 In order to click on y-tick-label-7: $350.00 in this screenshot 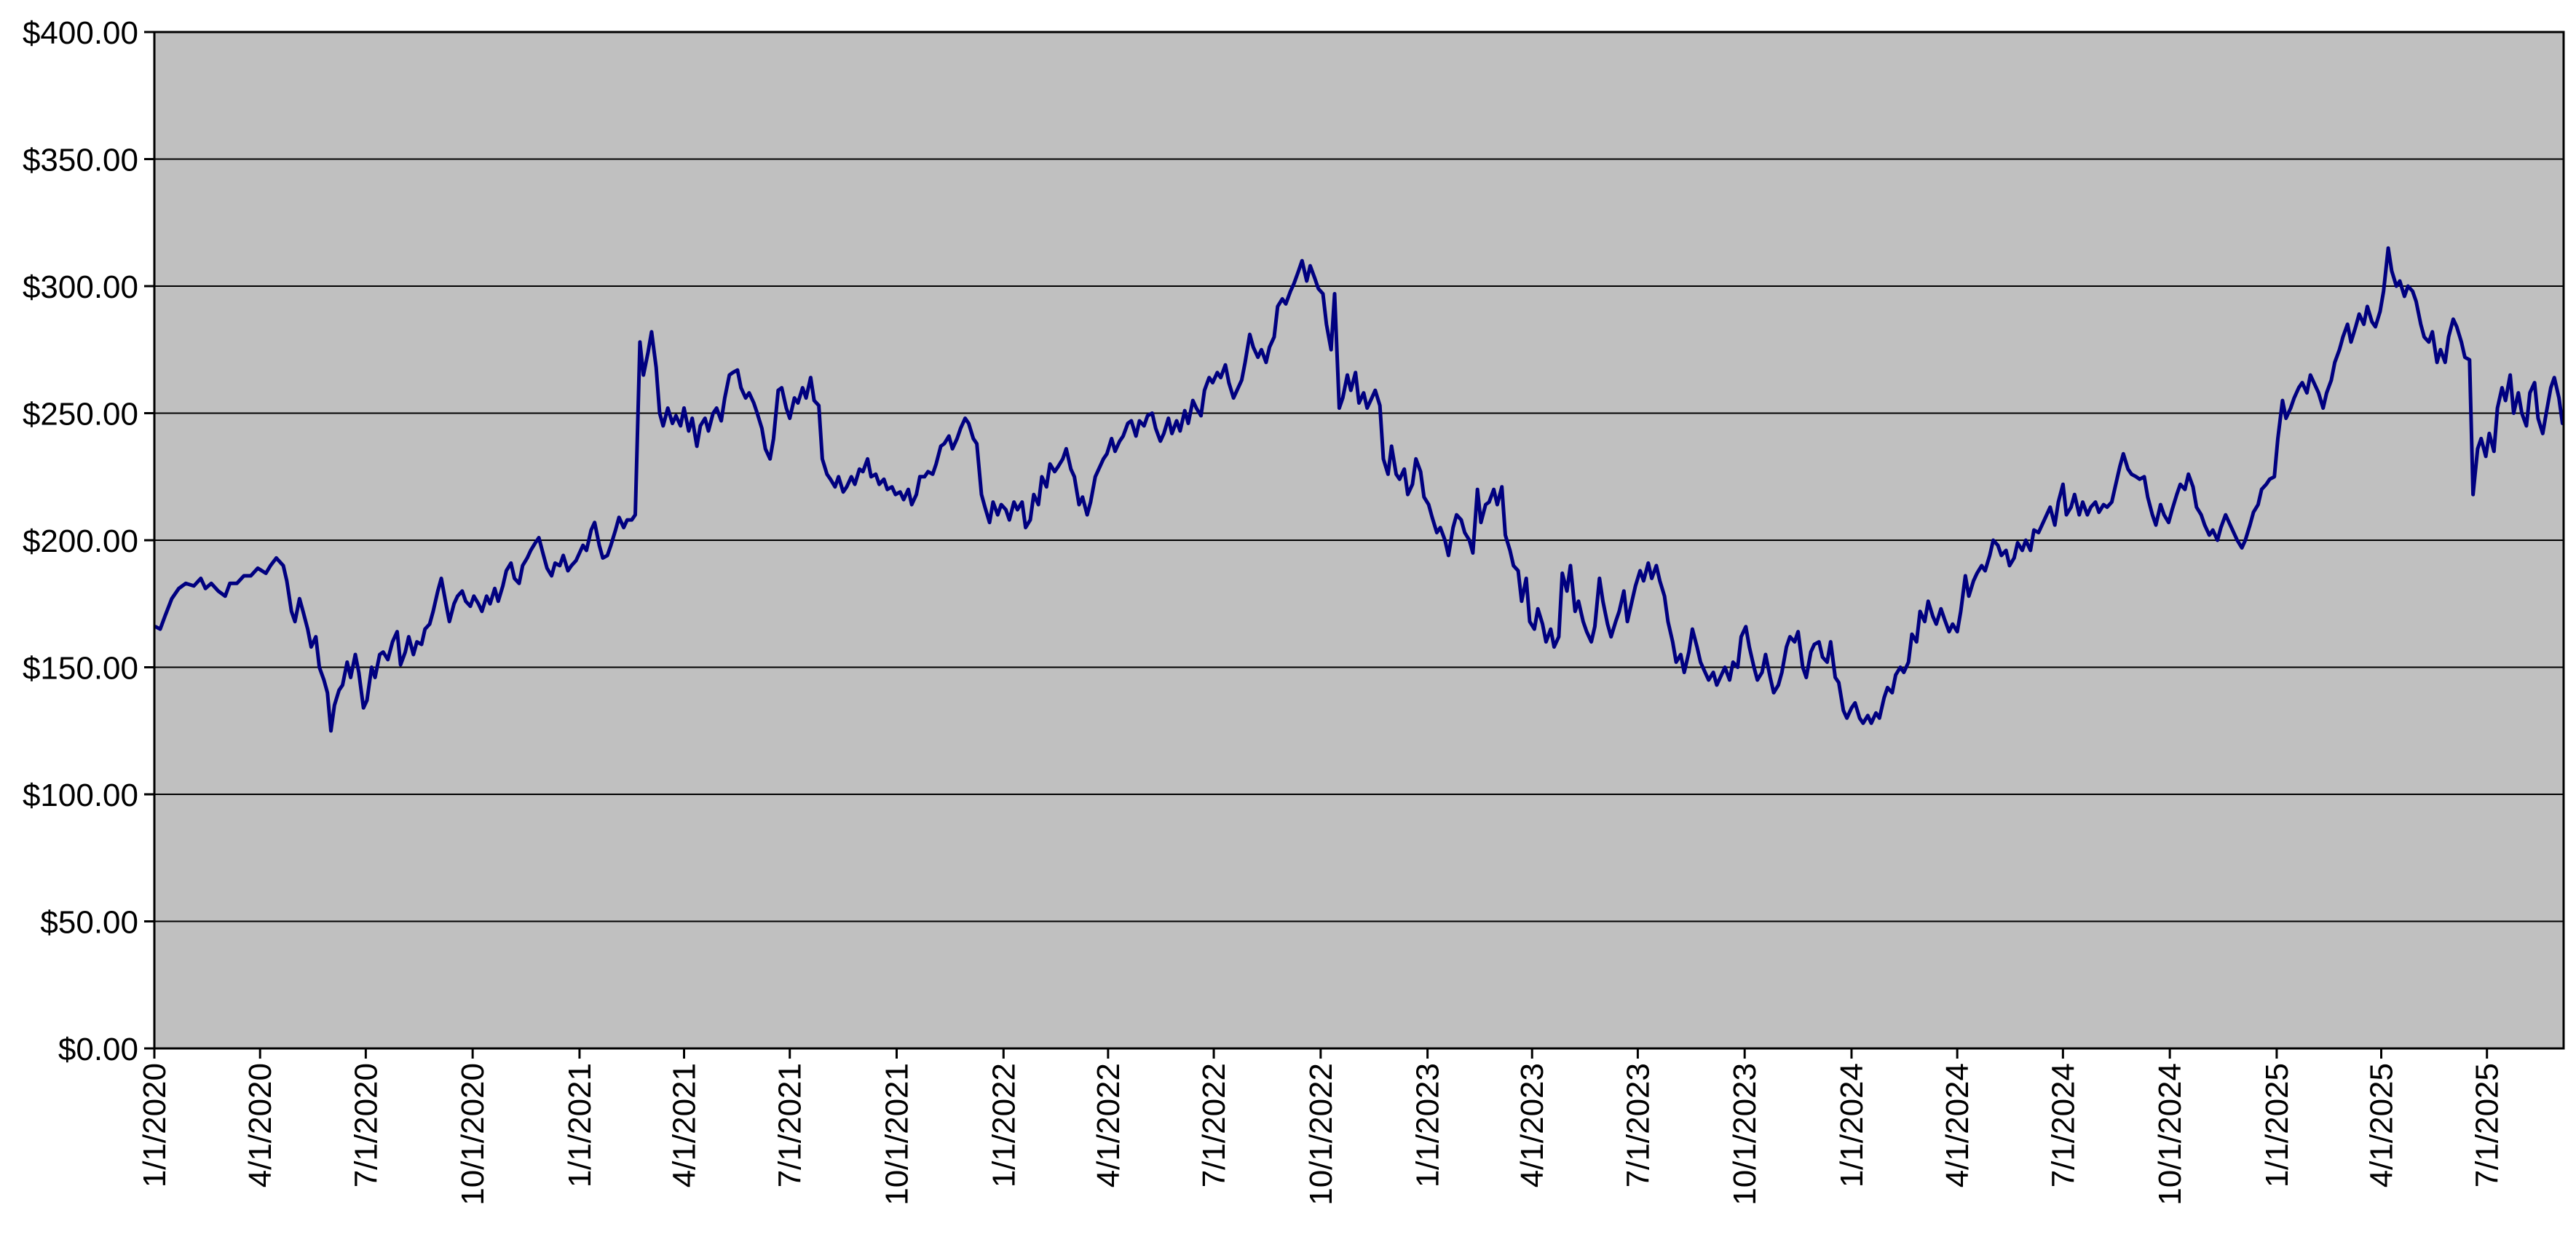, I will do `click(80, 160)`.